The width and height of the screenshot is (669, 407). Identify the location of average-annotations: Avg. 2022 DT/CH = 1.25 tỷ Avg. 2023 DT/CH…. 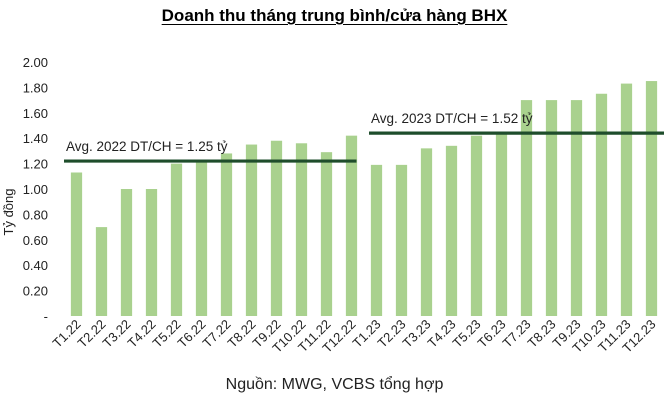
(364, 137).